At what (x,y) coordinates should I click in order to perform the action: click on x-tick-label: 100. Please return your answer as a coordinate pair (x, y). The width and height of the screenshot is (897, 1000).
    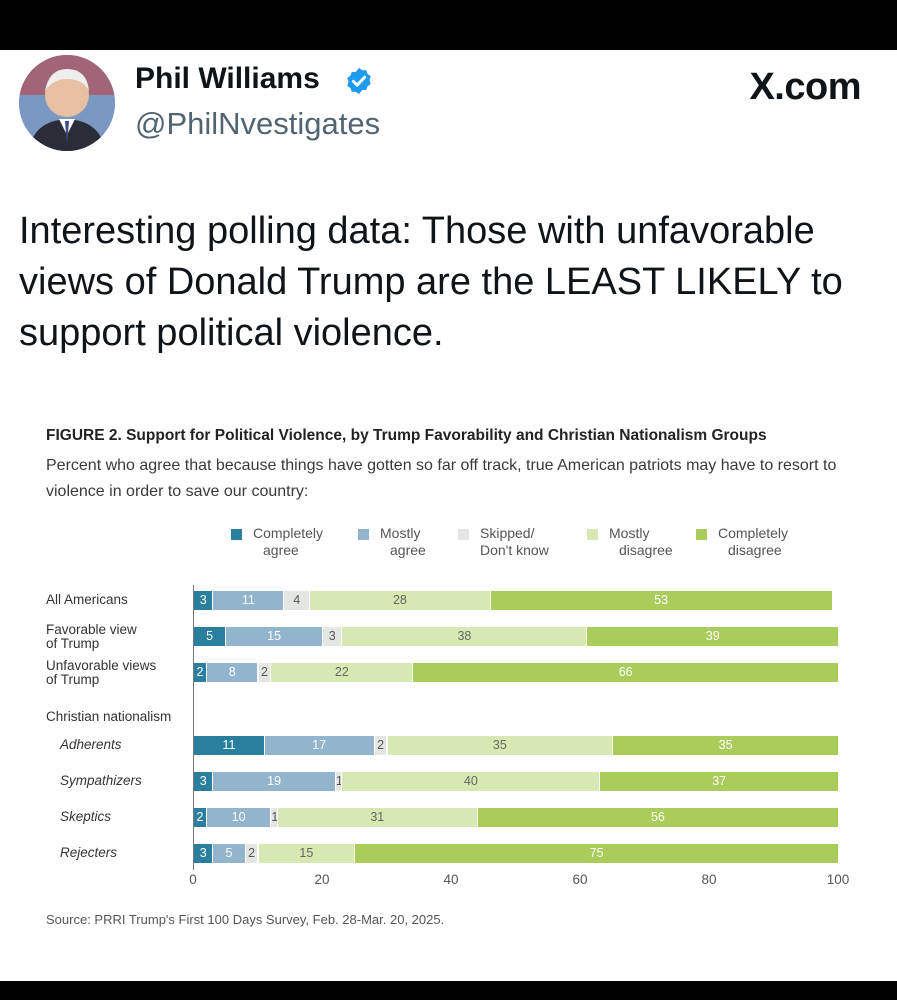
    Looking at the image, I should click on (838, 879).